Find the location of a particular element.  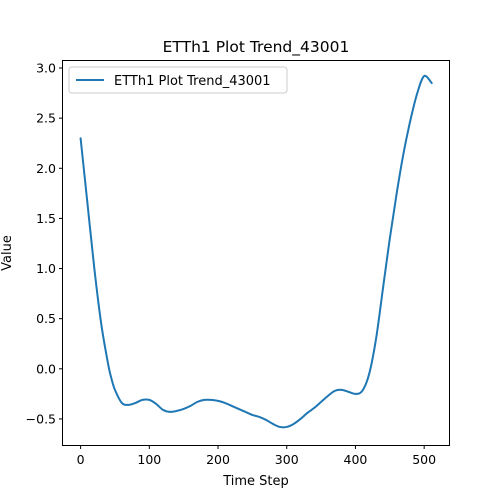

y-ticks: −0.5 0.0 0.5 1.0 1.5 2.0 2.5 3.0 is located at coordinates (44, 243).